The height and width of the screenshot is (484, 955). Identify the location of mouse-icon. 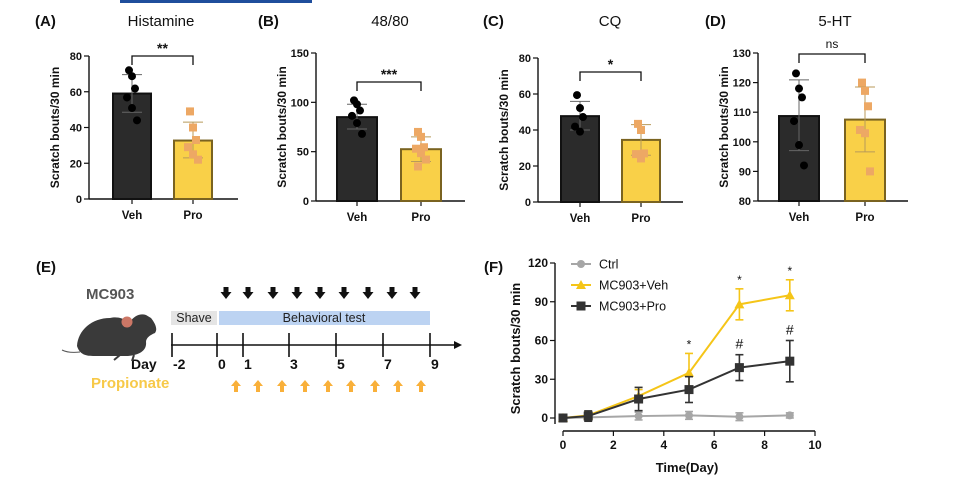
(109, 338).